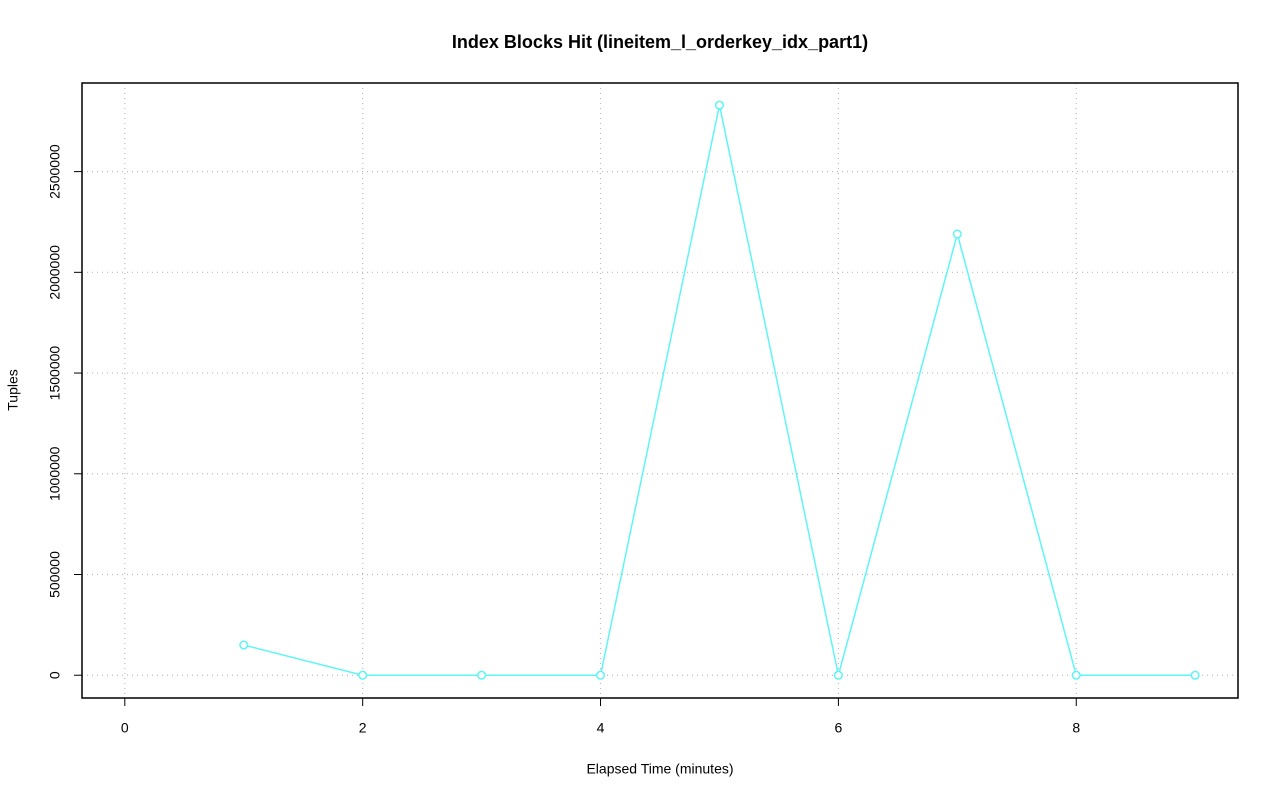 Image resolution: width=1280 pixels, height=801 pixels. Describe the element at coordinates (659, 769) in the screenshot. I see `x-axis-label: Elapsed Time (minutes)` at that location.